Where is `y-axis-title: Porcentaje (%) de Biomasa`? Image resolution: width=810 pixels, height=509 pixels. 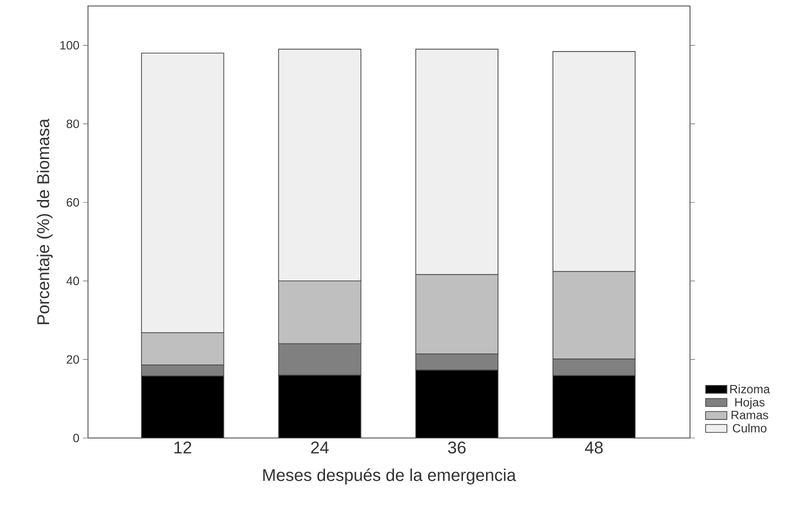 y-axis-title: Porcentaje (%) de Biomasa is located at coordinates (44, 221).